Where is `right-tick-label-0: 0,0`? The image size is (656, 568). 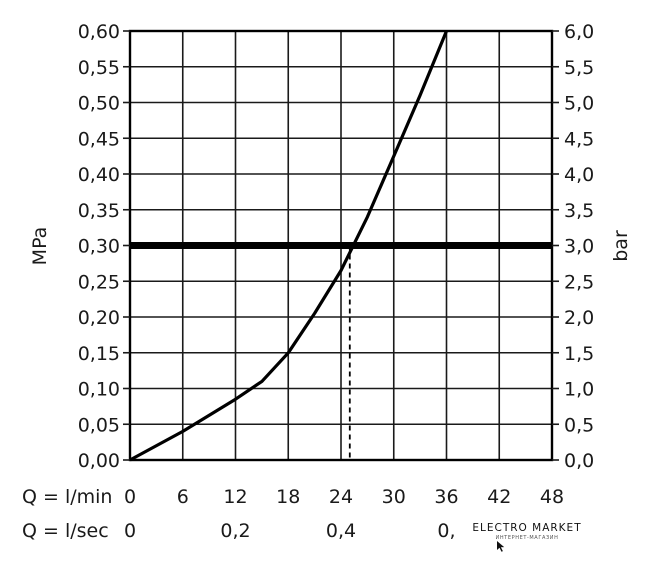
right-tick-label-0: 0,0 is located at coordinates (579, 461).